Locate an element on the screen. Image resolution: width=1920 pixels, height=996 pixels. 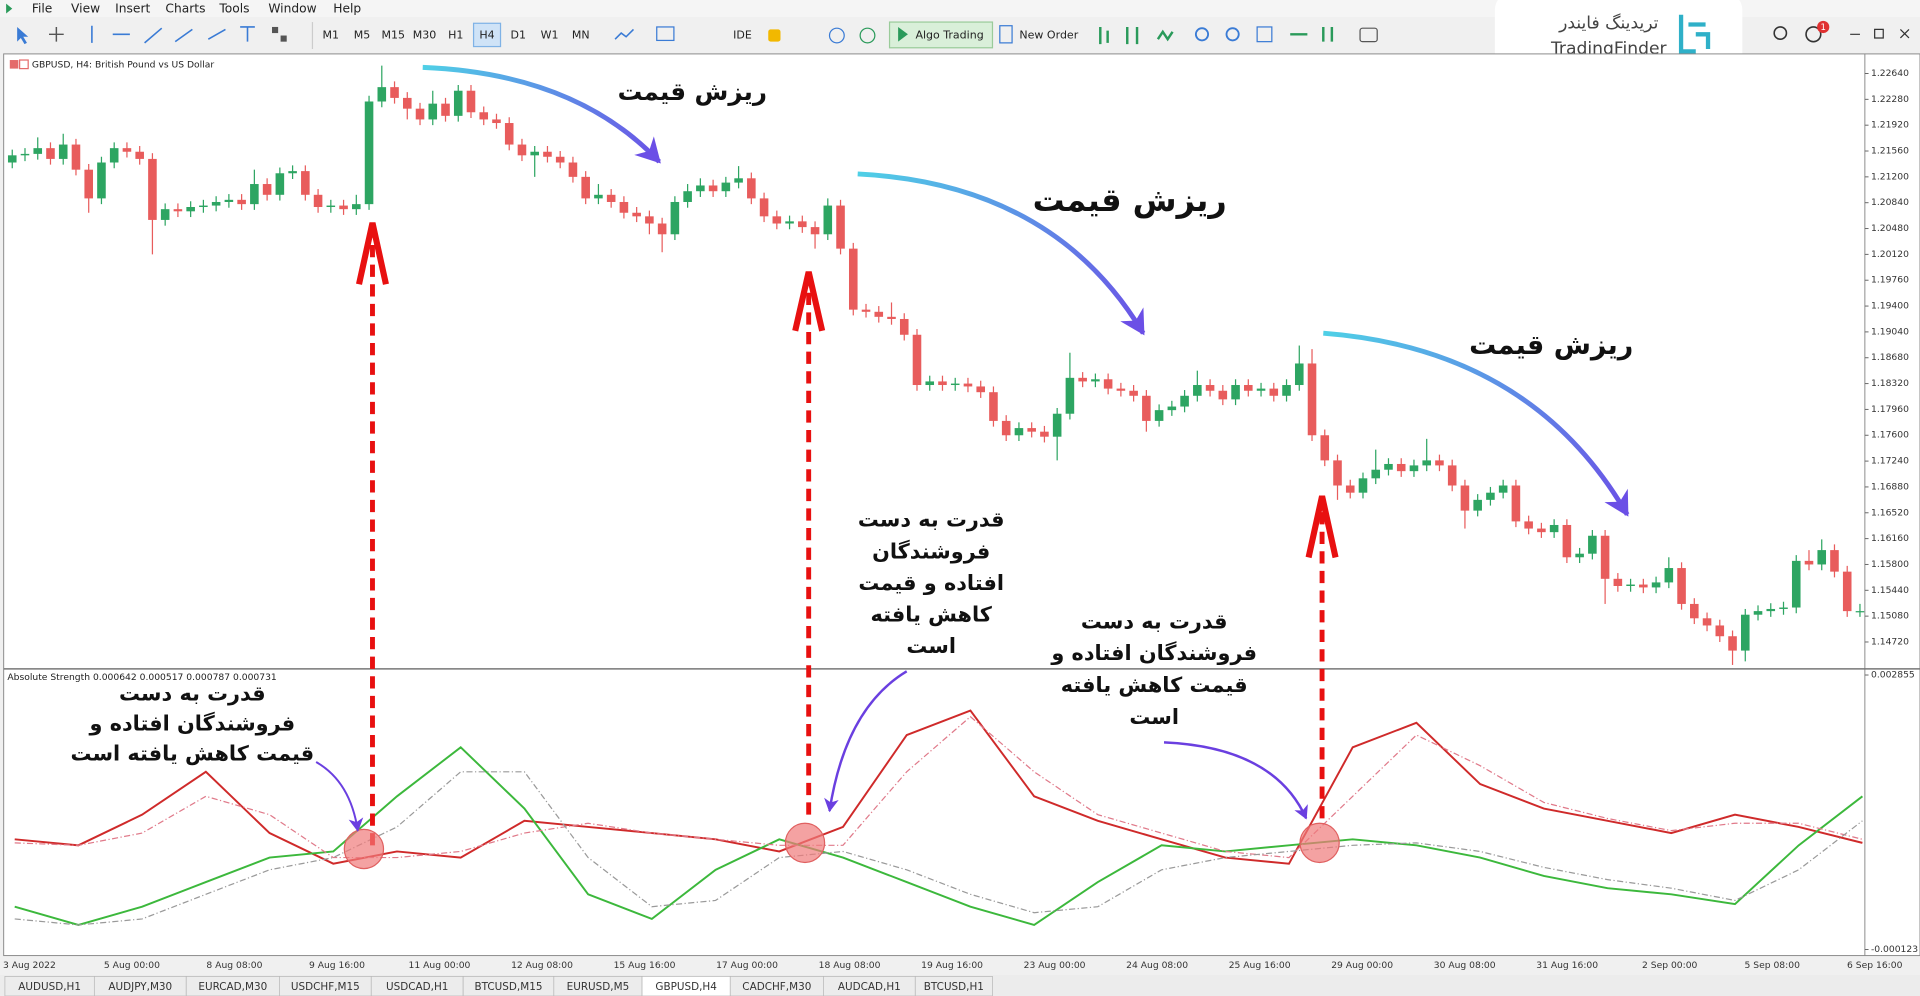
new-order-icon is located at coordinates (1006, 34).